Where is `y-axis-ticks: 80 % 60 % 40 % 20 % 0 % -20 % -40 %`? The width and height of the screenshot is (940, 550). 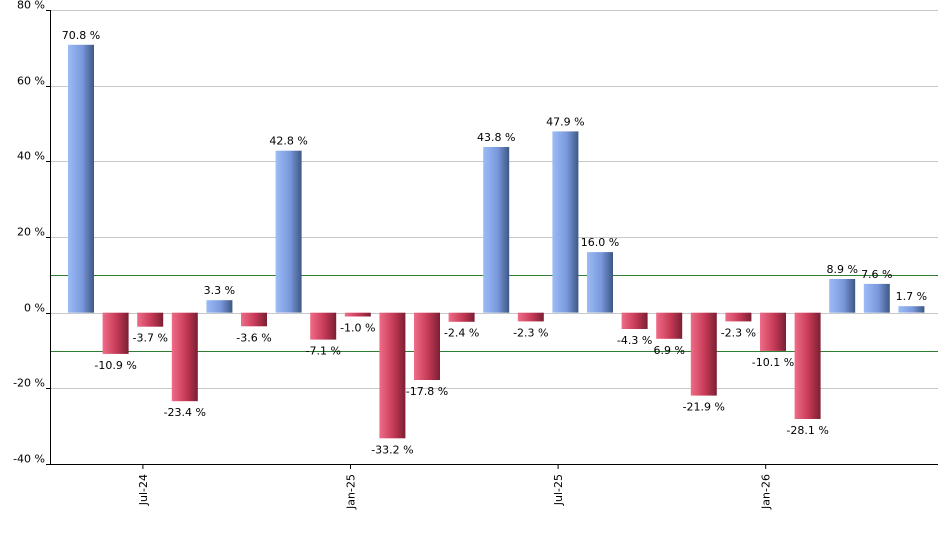 y-axis-ticks: 80 % 60 % 40 % 20 % 0 % -20 % -40 % is located at coordinates (31, 233).